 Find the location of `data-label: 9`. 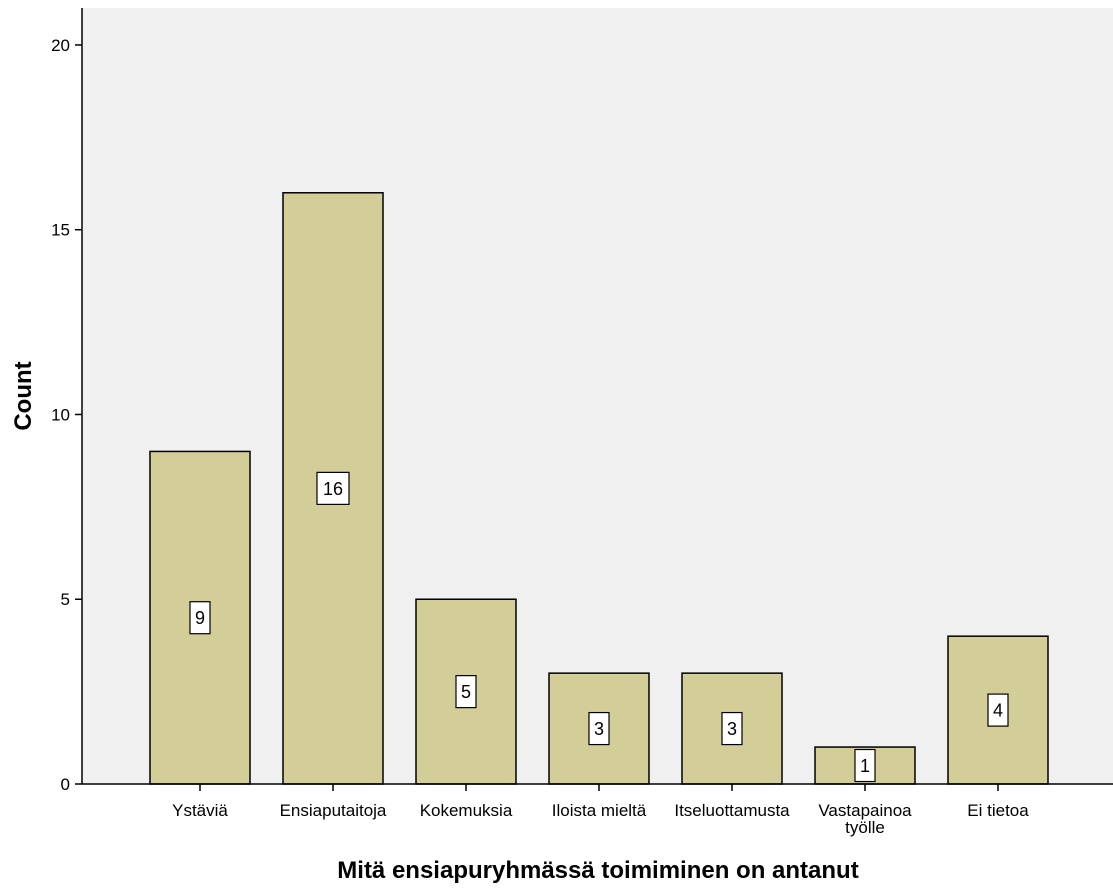

data-label: 9 is located at coordinates (200, 618).